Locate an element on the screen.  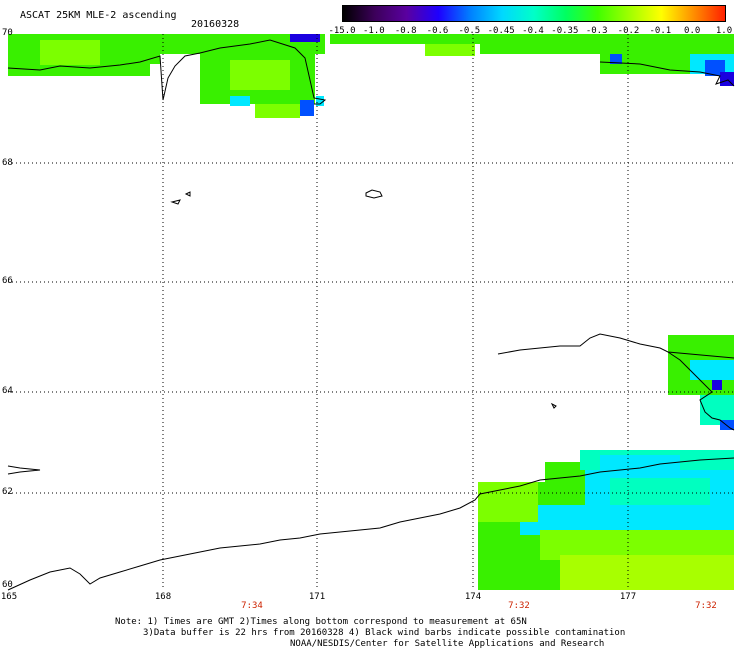
lat-label-66: 66 is located at coordinates (7, 281).